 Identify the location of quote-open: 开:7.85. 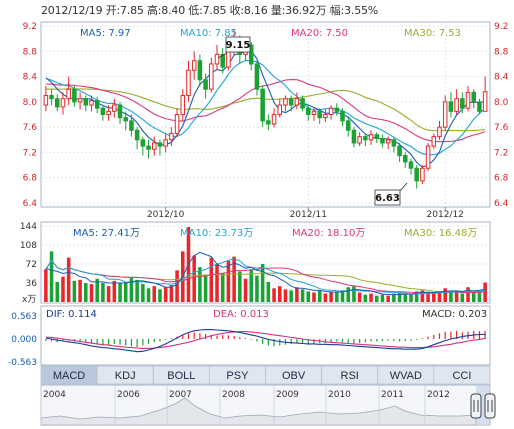
(124, 10).